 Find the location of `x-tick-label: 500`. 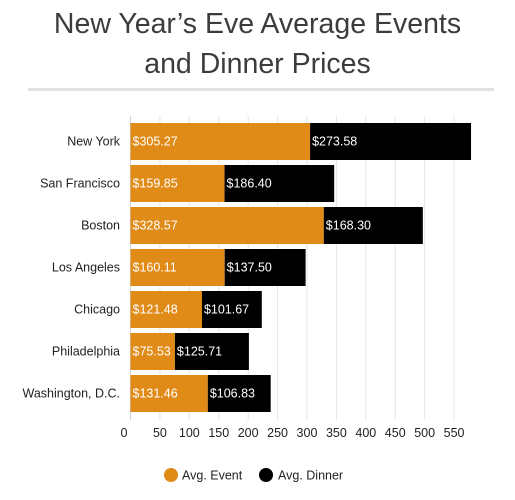

x-tick-label: 500 is located at coordinates (424, 433).